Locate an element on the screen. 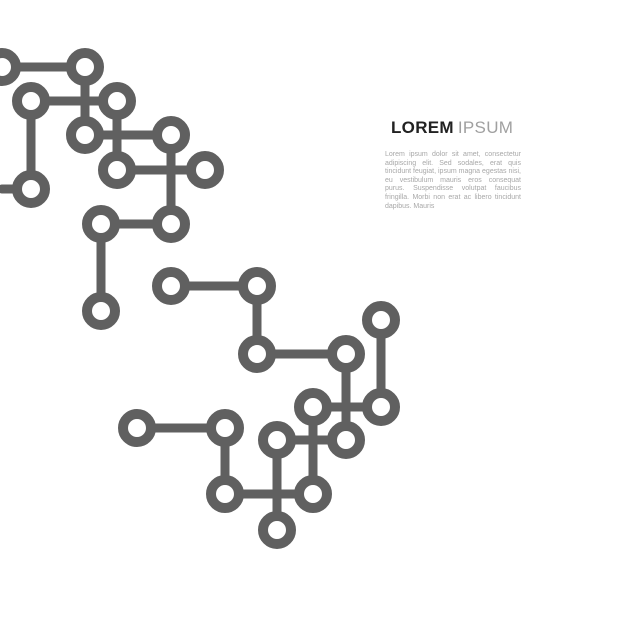 The width and height of the screenshot is (626, 626). heading-word-light: IPSUM is located at coordinates (485, 127).